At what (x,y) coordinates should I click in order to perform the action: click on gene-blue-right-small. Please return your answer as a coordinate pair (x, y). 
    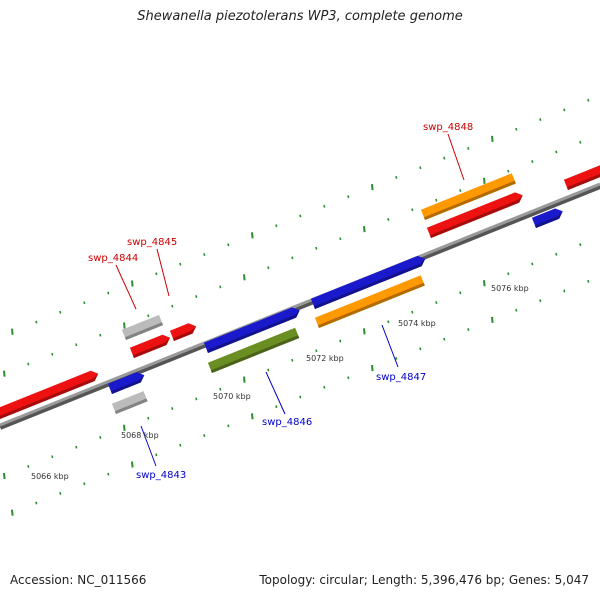
    Looking at the image, I should click on (547, 218).